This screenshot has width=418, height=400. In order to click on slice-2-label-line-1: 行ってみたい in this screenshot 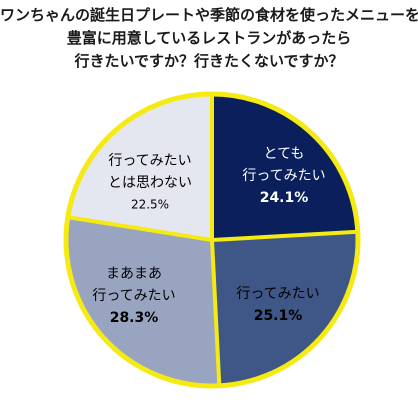, I will do `click(277, 294)`.